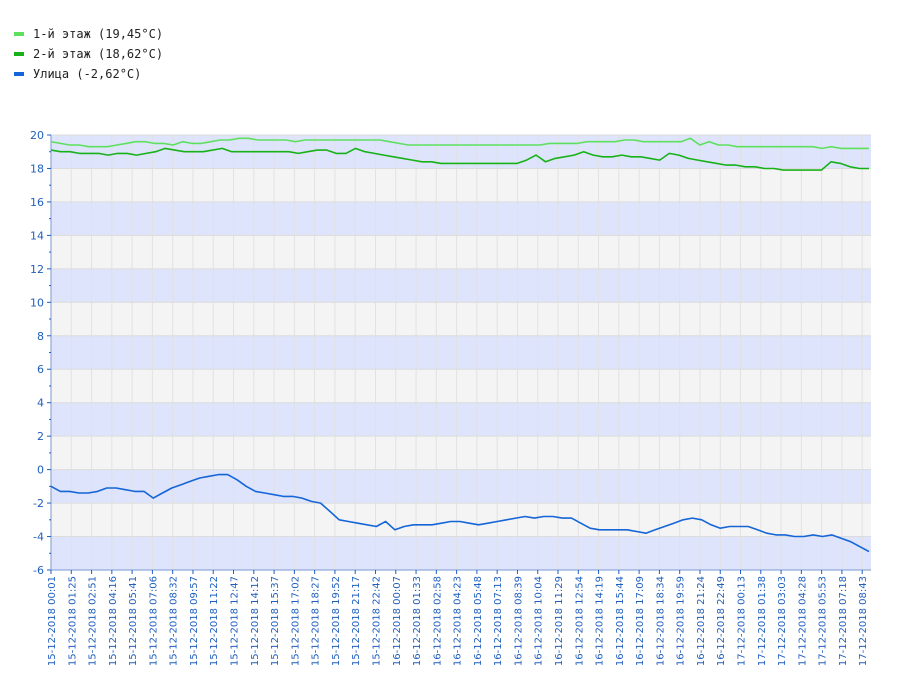 Image resolution: width=900 pixels, height=700 pixels. Describe the element at coordinates (113, 621) in the screenshot. I see `x-tick-label: 15-12-2018 04:16` at that location.